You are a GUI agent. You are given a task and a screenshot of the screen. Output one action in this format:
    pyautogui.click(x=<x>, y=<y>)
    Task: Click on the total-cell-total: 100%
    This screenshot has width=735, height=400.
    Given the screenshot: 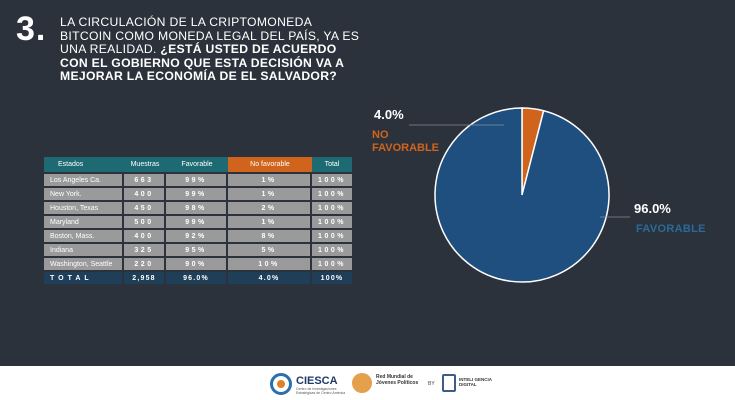 What is the action you would take?
    pyautogui.click(x=332, y=278)
    